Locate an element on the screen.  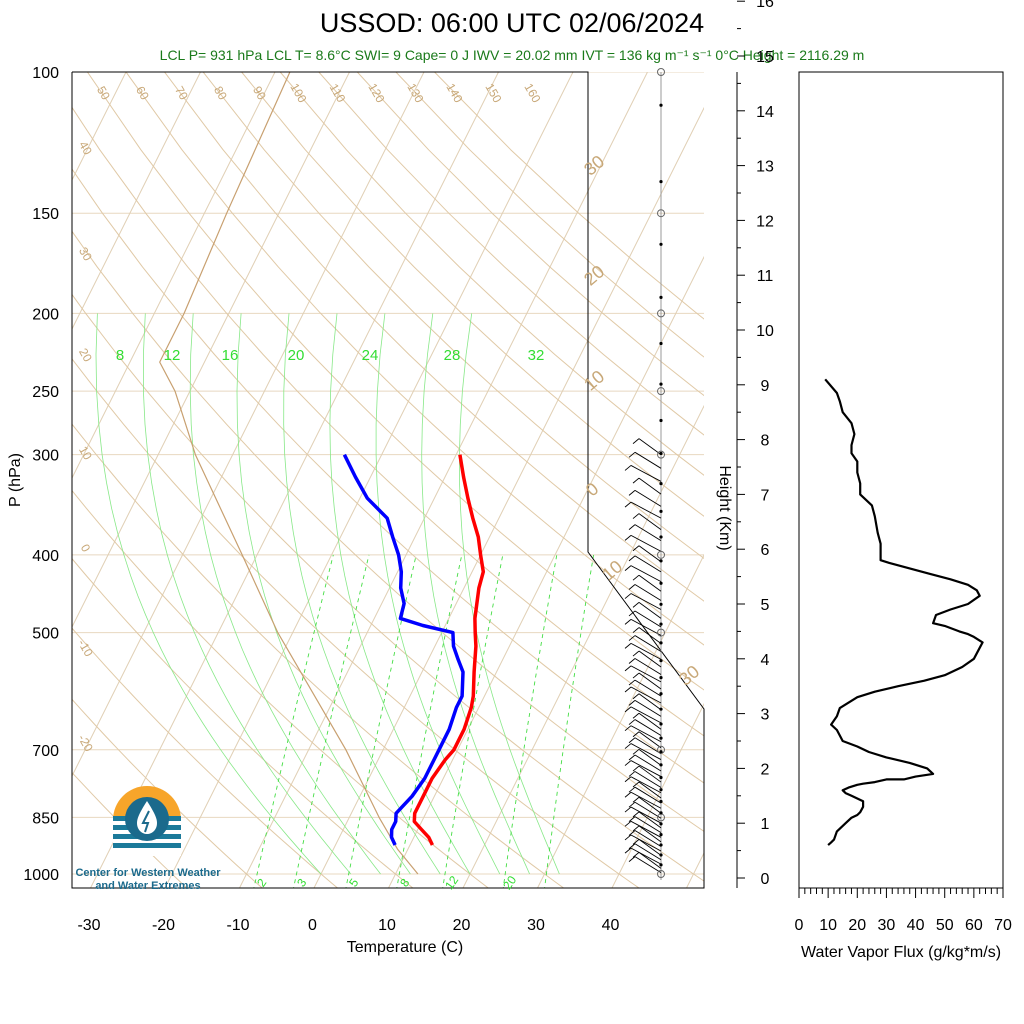
dry-adiabat-label: 150 is located at coordinates (493, 93).